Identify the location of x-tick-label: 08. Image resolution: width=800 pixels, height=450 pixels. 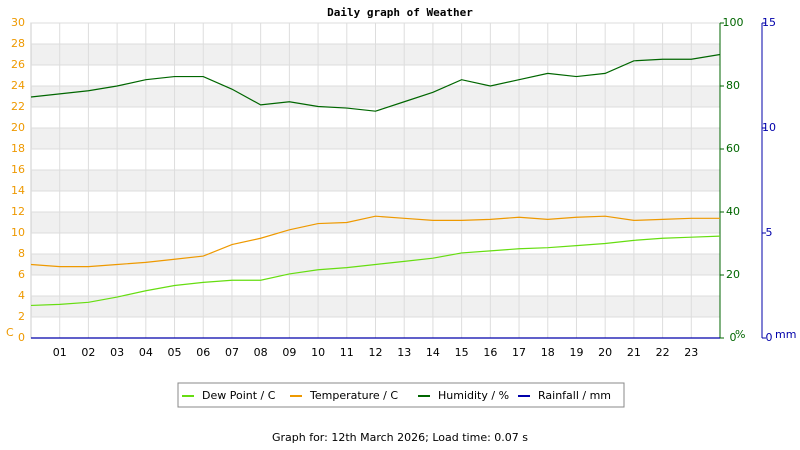
(261, 352).